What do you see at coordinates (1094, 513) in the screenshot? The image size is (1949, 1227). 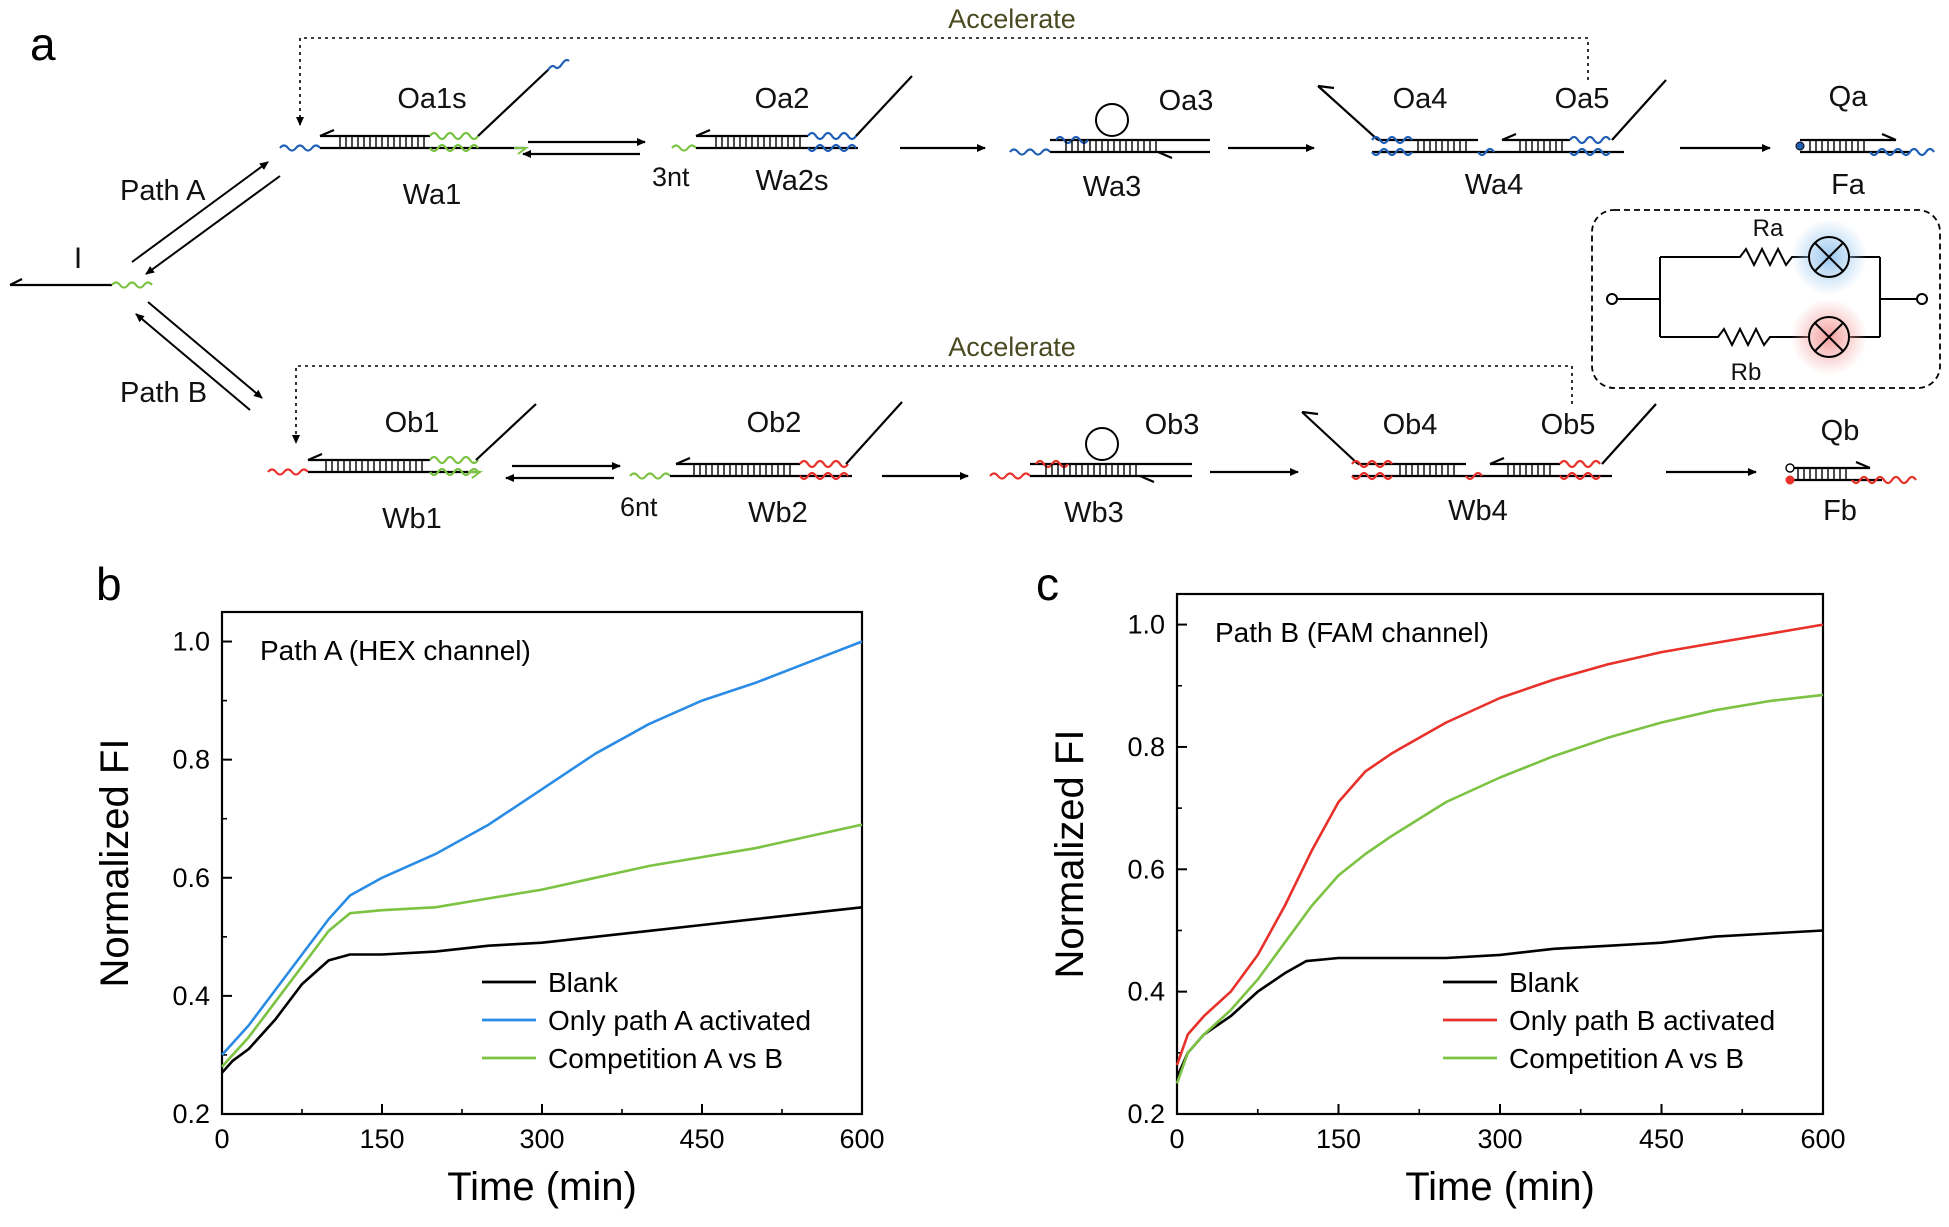 I see `label-wb3: Wb3` at bounding box center [1094, 513].